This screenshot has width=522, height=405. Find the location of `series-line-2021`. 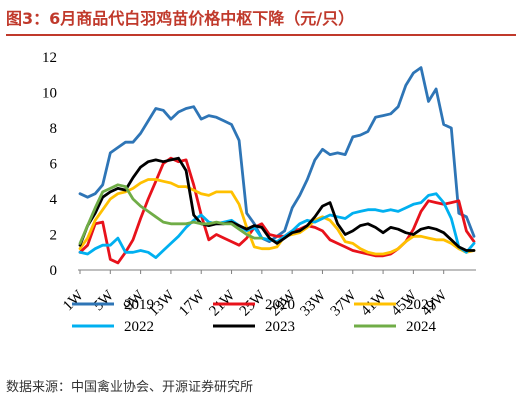

series-line-2021 is located at coordinates (277, 217).